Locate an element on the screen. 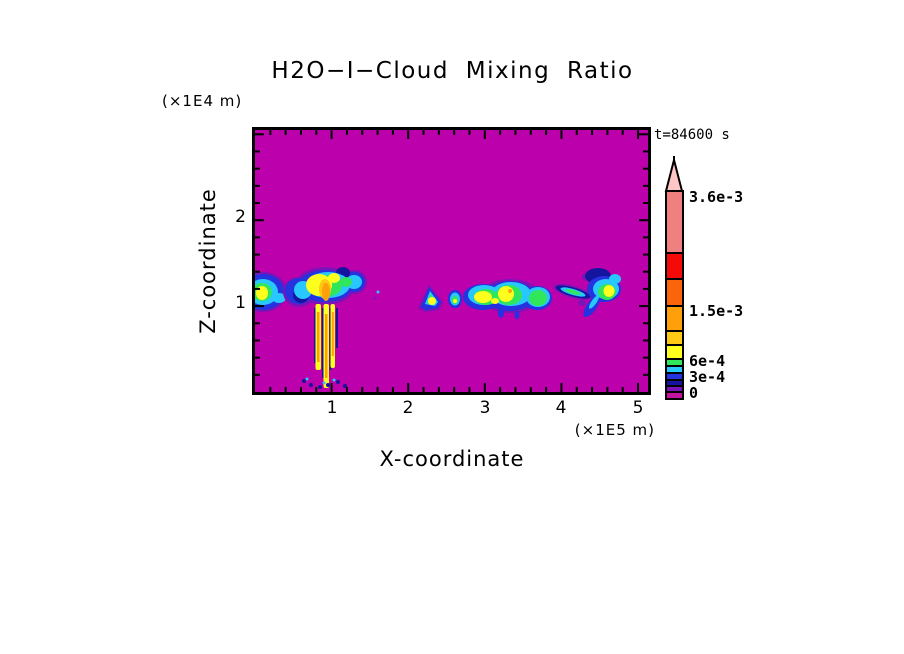 Image resolution: width=904 pixels, height=654 pixels. x-tick-label: 3 is located at coordinates (485, 408).